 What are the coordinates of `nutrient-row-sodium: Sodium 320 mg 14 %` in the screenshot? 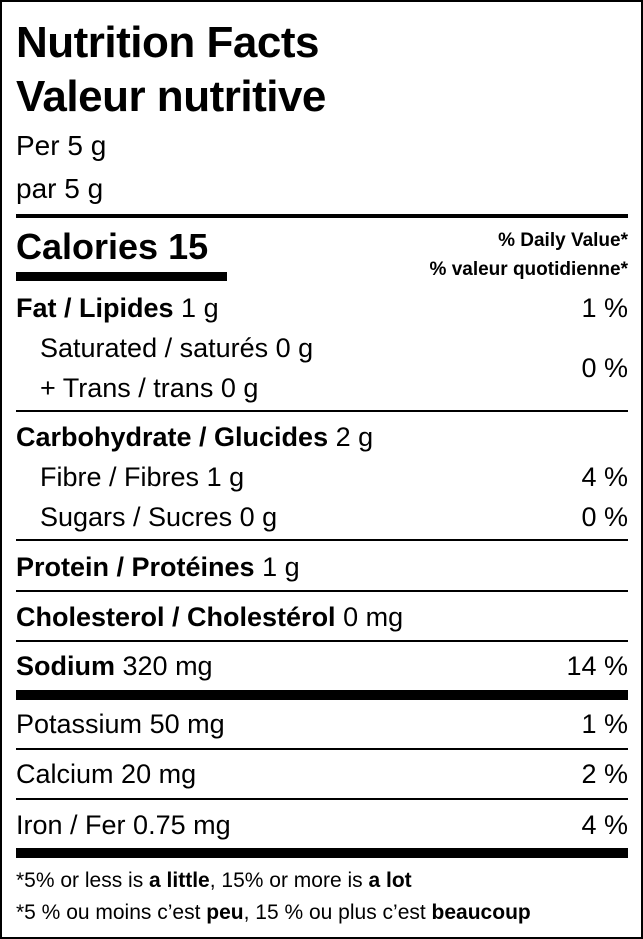 It's located at (322, 666).